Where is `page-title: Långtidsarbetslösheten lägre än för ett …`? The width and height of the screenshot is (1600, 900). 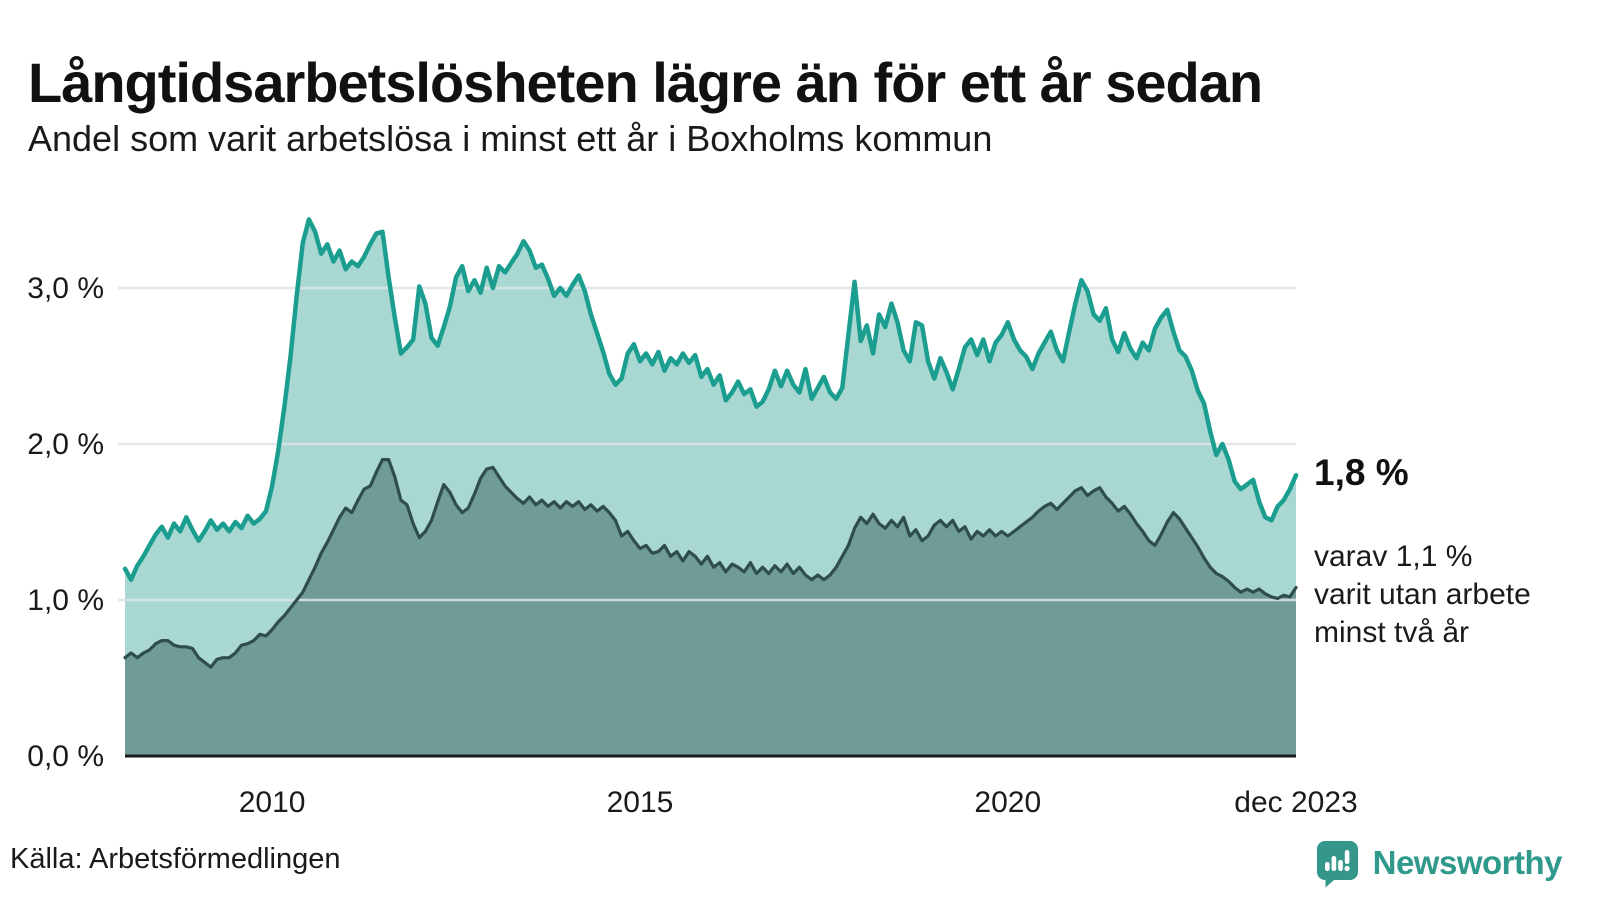
page-title: Långtidsarbetslösheten lägre än för ett … is located at coordinates (645, 82).